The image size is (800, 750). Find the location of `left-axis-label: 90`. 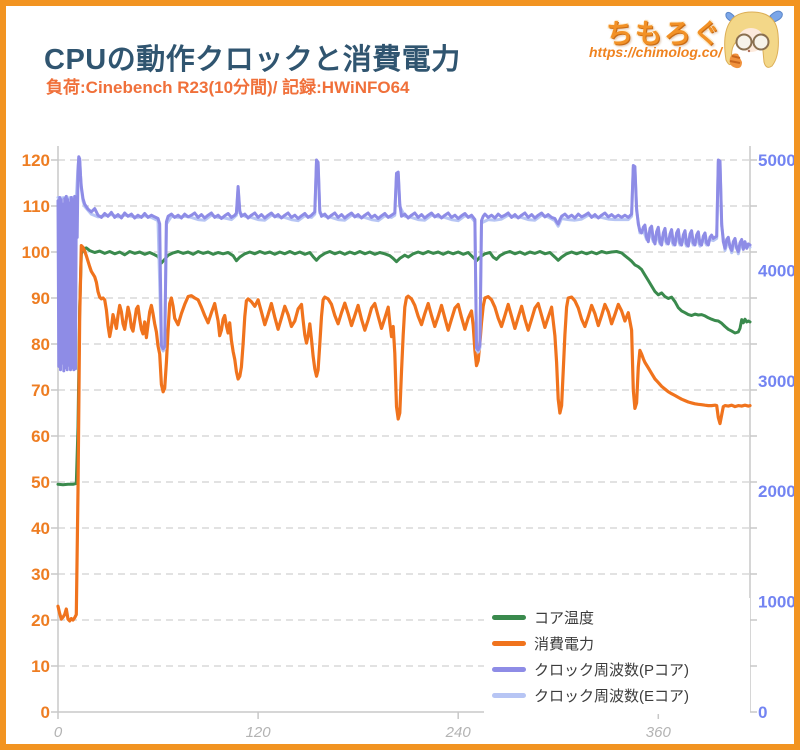

left-axis-label: 90 is located at coordinates (40, 298).